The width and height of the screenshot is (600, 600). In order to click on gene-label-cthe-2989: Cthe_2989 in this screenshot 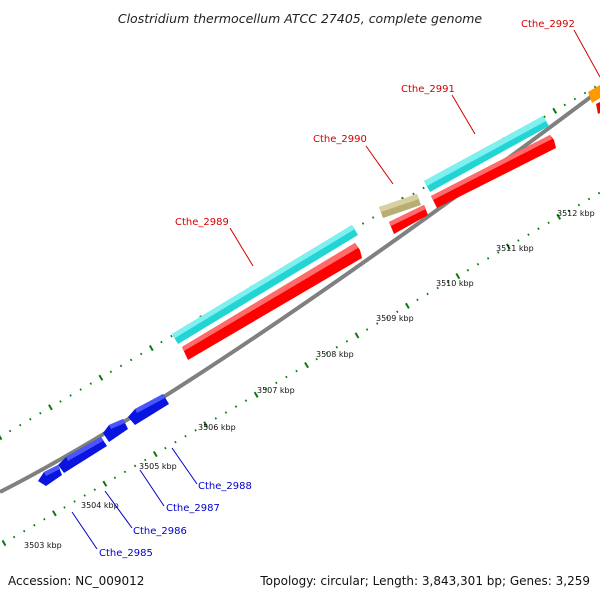, I will do `click(202, 222)`.